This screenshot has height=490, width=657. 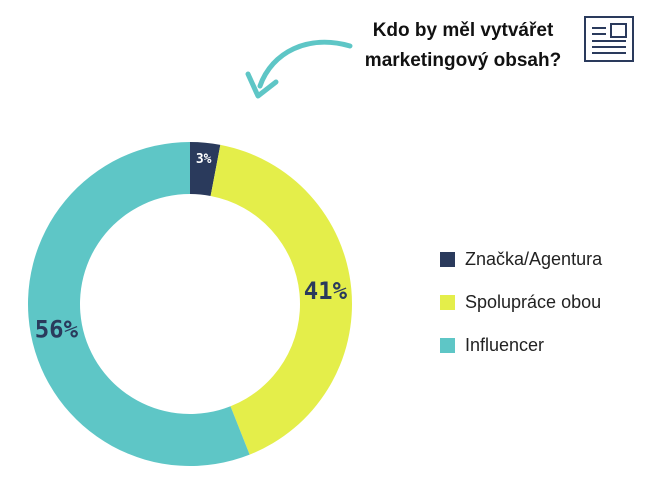 What do you see at coordinates (326, 291) in the screenshot?
I see `data-label-spoluprace: 41%` at bounding box center [326, 291].